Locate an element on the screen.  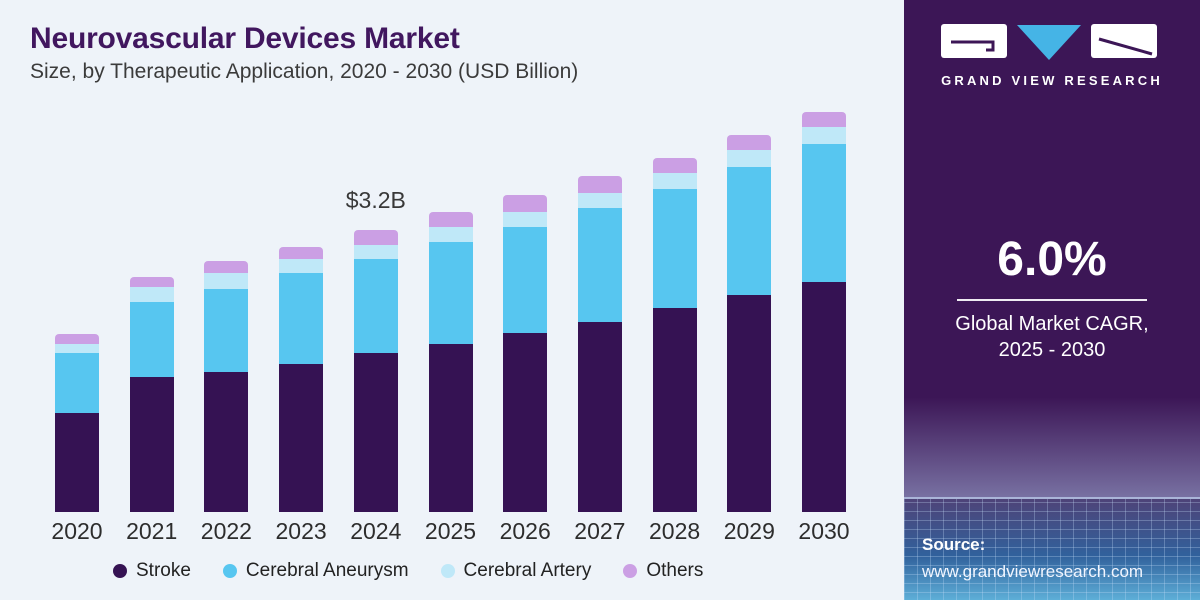
x-tick-2020: 2020 is located at coordinates (77, 531).